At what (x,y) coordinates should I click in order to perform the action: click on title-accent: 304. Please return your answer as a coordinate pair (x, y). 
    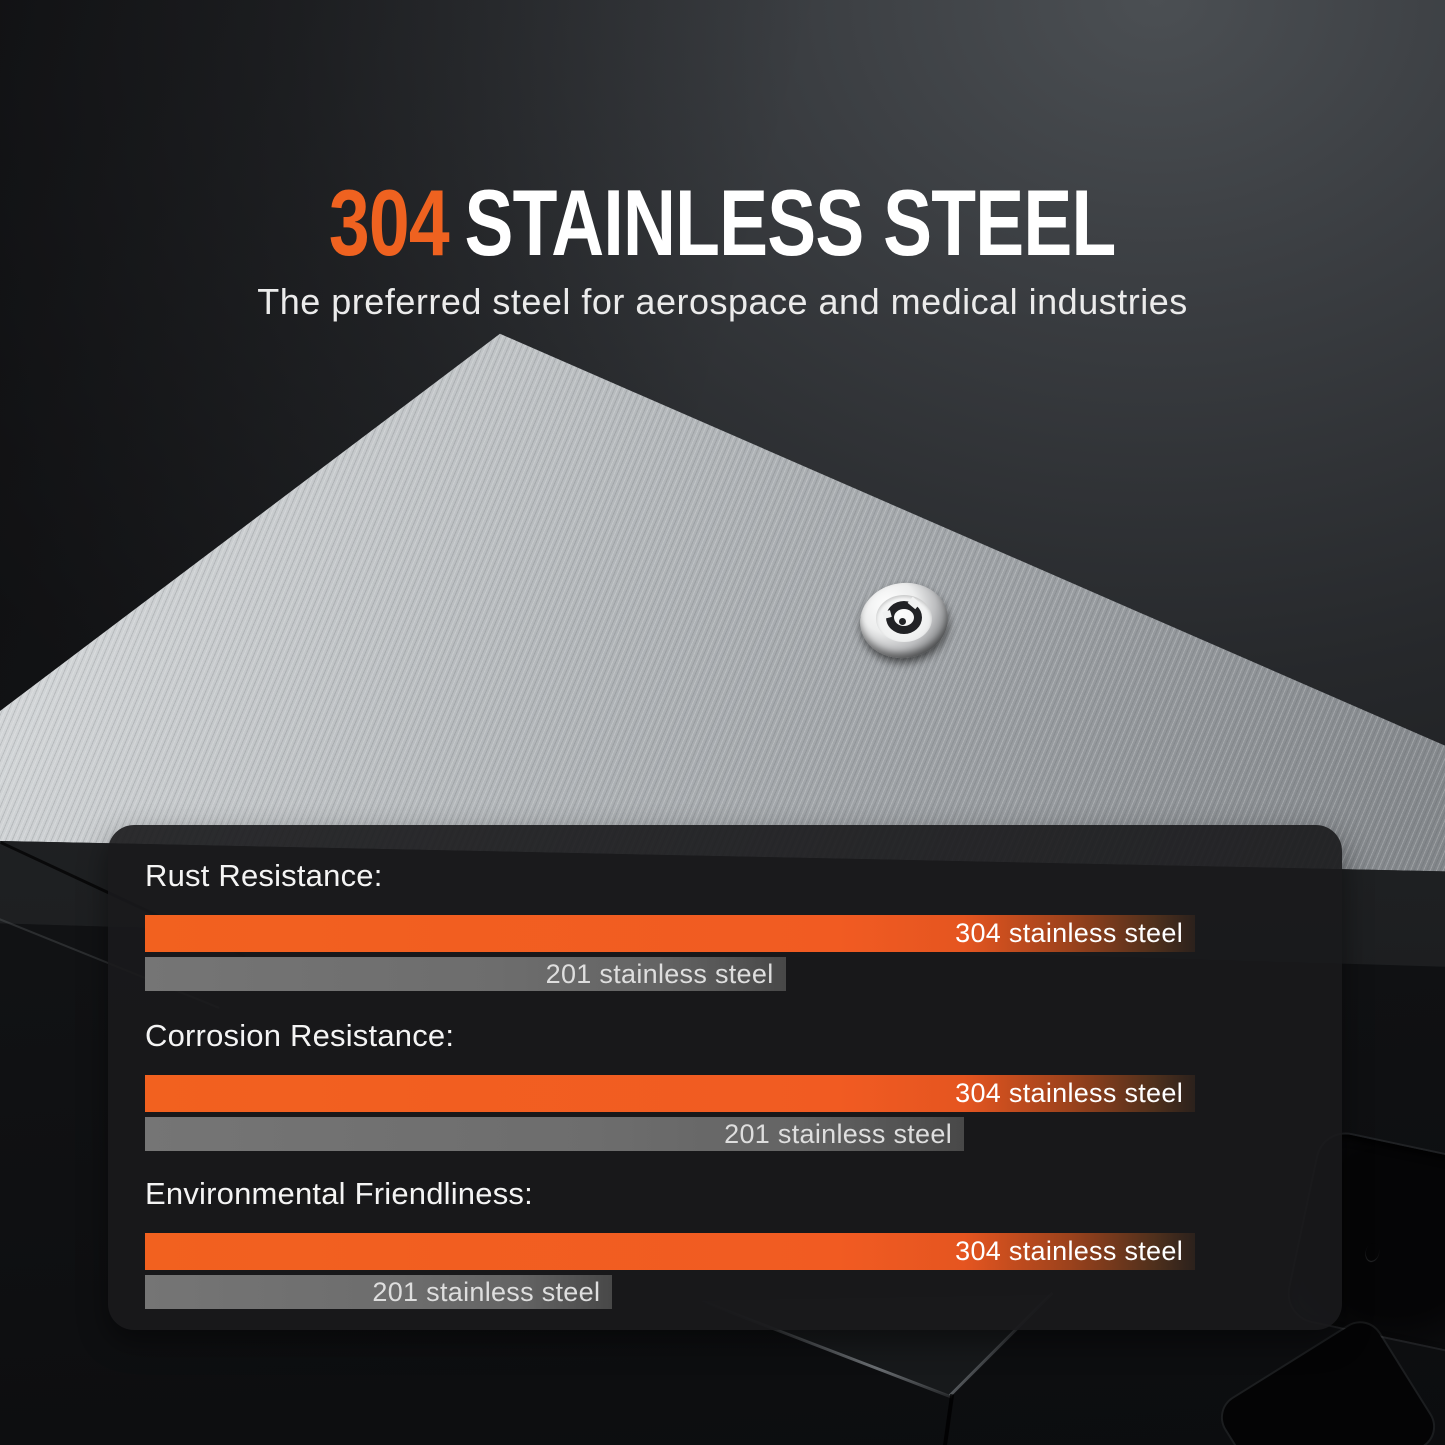
    Looking at the image, I should click on (389, 222).